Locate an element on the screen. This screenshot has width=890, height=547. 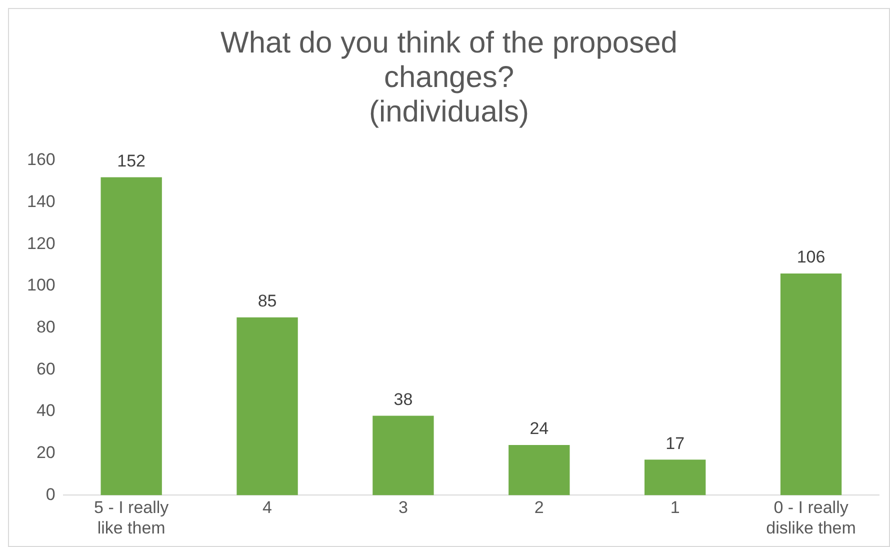
y-tick-label: 60 is located at coordinates (46, 368).